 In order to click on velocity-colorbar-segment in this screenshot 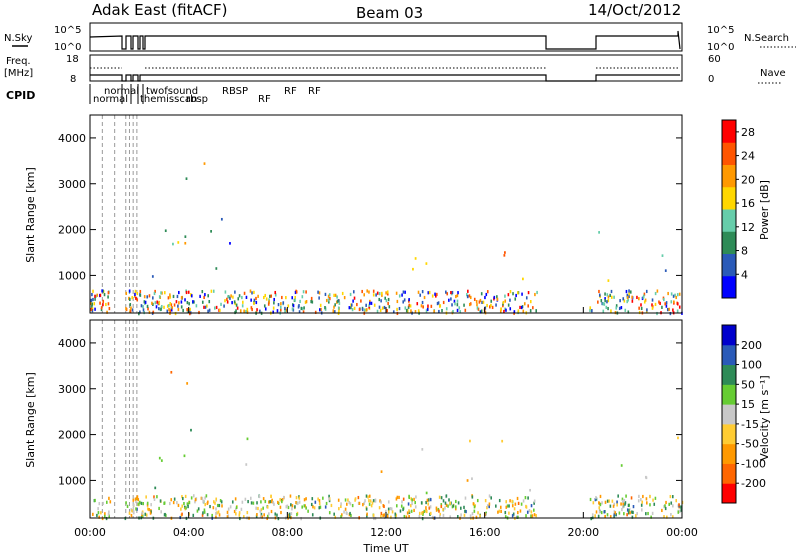, I will do `click(729, 493)`.